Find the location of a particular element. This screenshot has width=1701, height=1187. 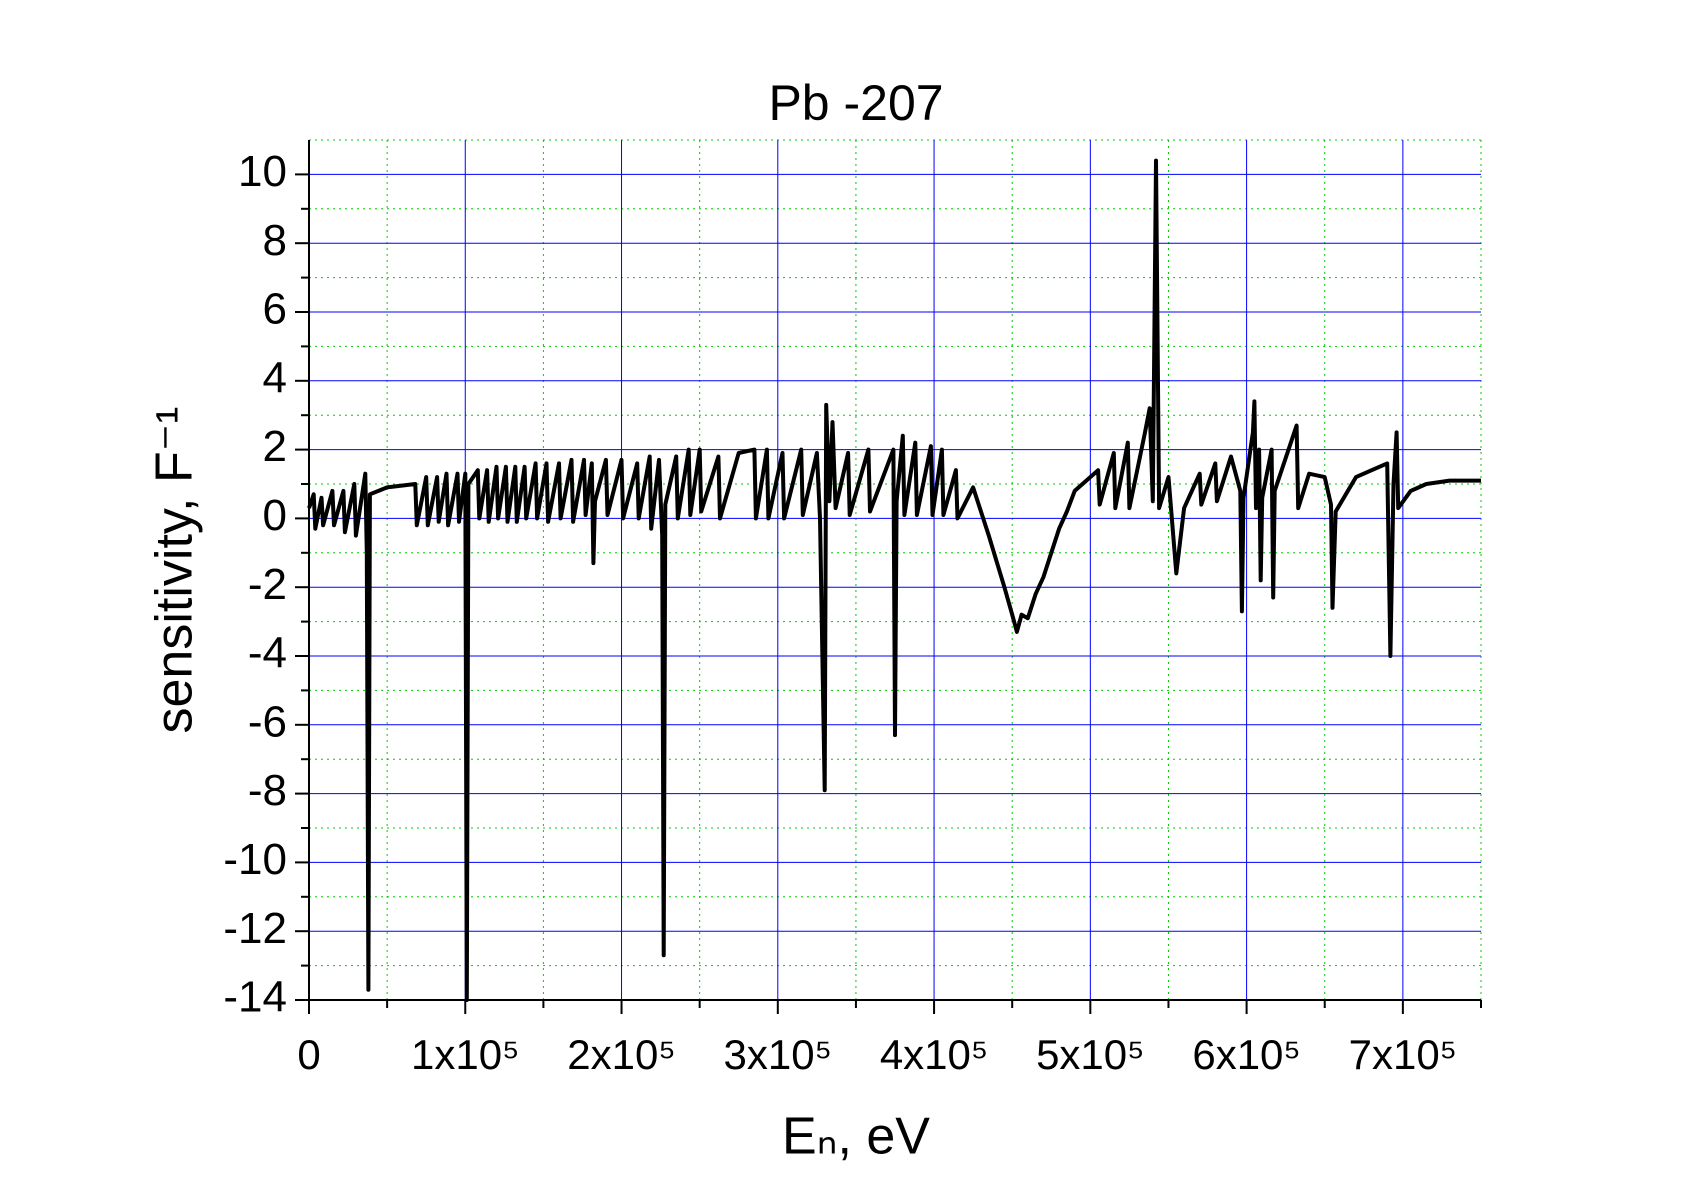

x-axis-title: Eₙ, eV is located at coordinates (856, 1137).